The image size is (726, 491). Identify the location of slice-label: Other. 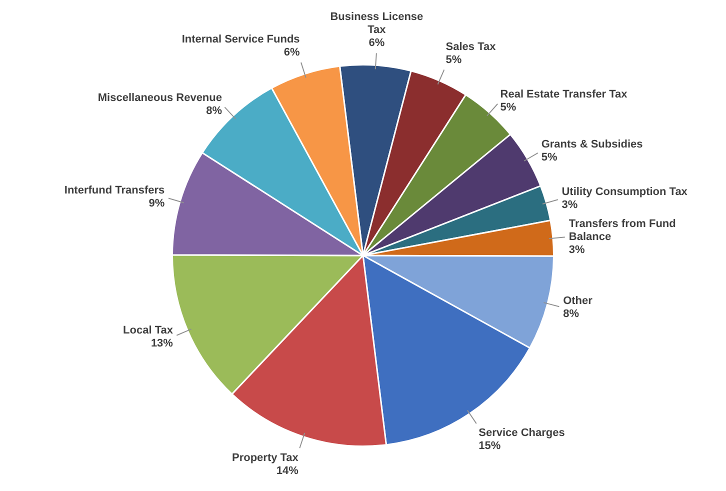
(578, 301).